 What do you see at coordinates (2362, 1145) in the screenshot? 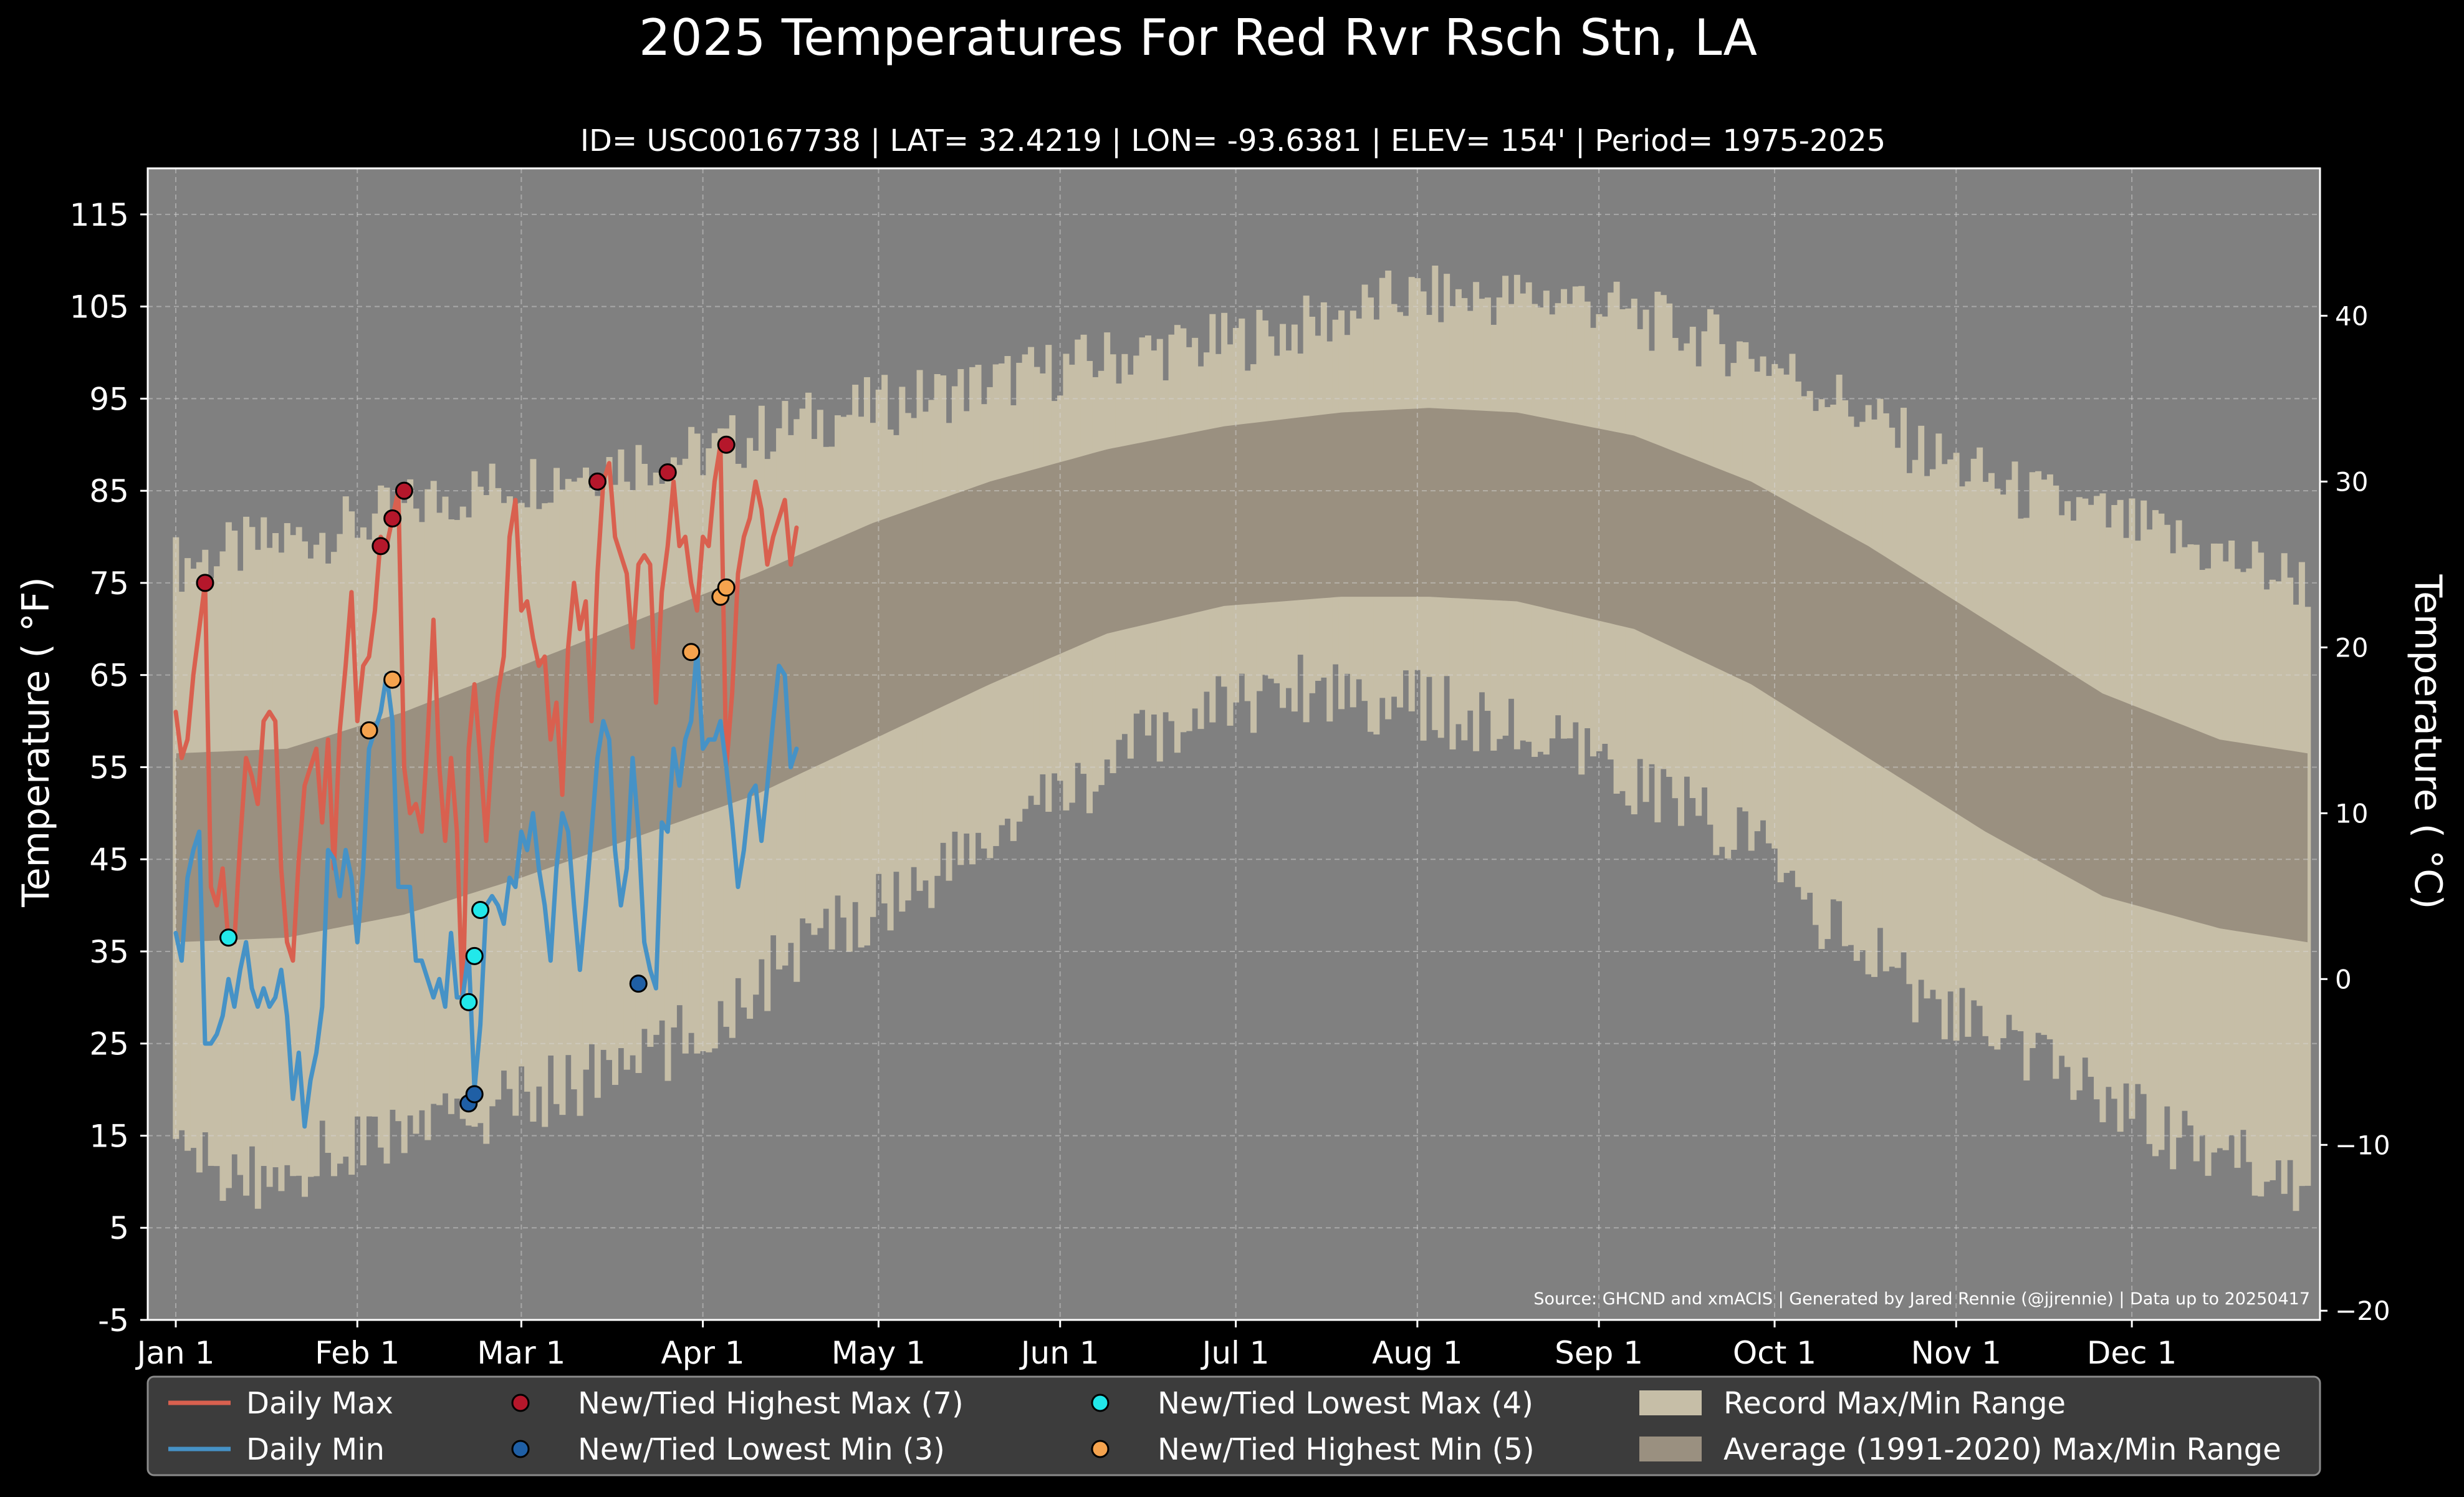
I see `y-right-tick-label: −10` at bounding box center [2362, 1145].